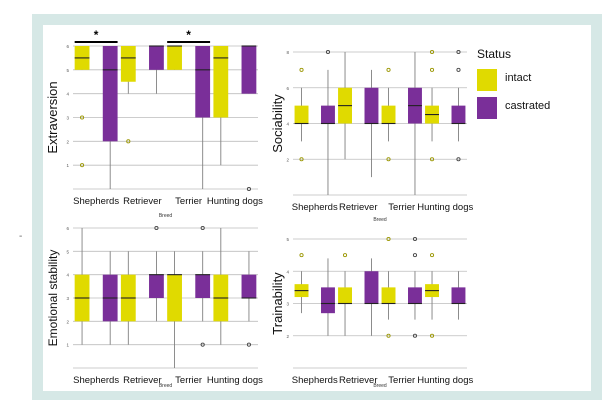  Describe the element at coordinates (67, 46) in the screenshot. I see `y-tick-label-0-6: 6` at that location.